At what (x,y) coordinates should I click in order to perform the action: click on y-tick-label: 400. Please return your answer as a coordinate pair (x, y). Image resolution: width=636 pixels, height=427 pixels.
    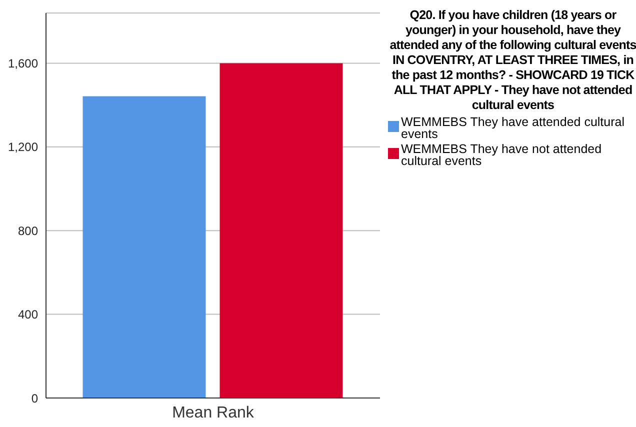
    Looking at the image, I should click on (28, 315).